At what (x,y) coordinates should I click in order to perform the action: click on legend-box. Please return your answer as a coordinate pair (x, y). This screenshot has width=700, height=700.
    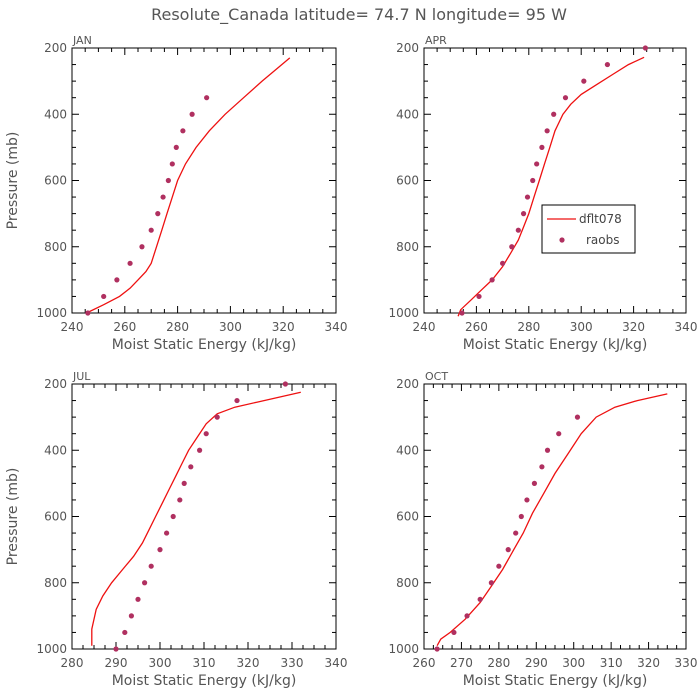
    Looking at the image, I should click on (588, 229).